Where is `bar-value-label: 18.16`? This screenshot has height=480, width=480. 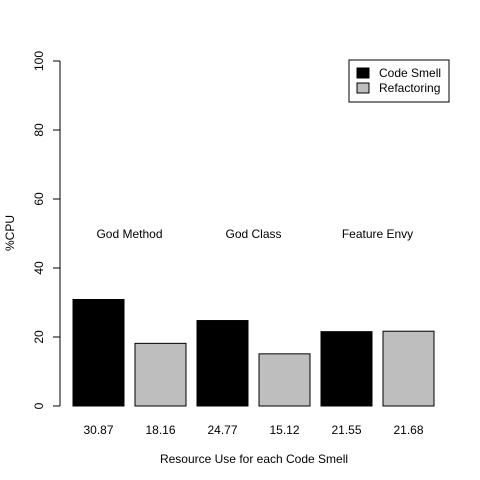 bar-value-label: 18.16 is located at coordinates (160, 430).